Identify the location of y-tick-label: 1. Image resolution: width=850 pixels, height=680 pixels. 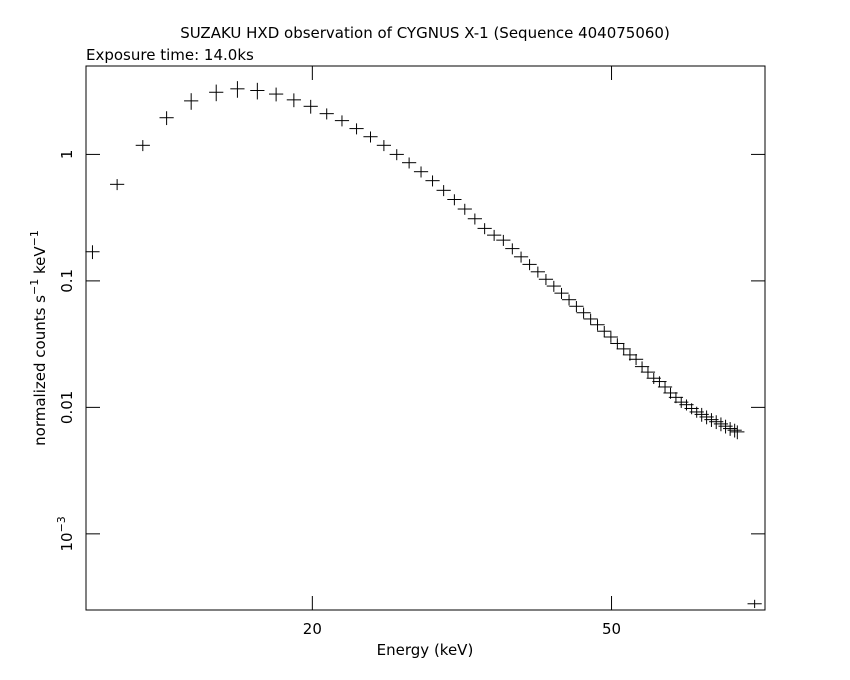
(67, 155).